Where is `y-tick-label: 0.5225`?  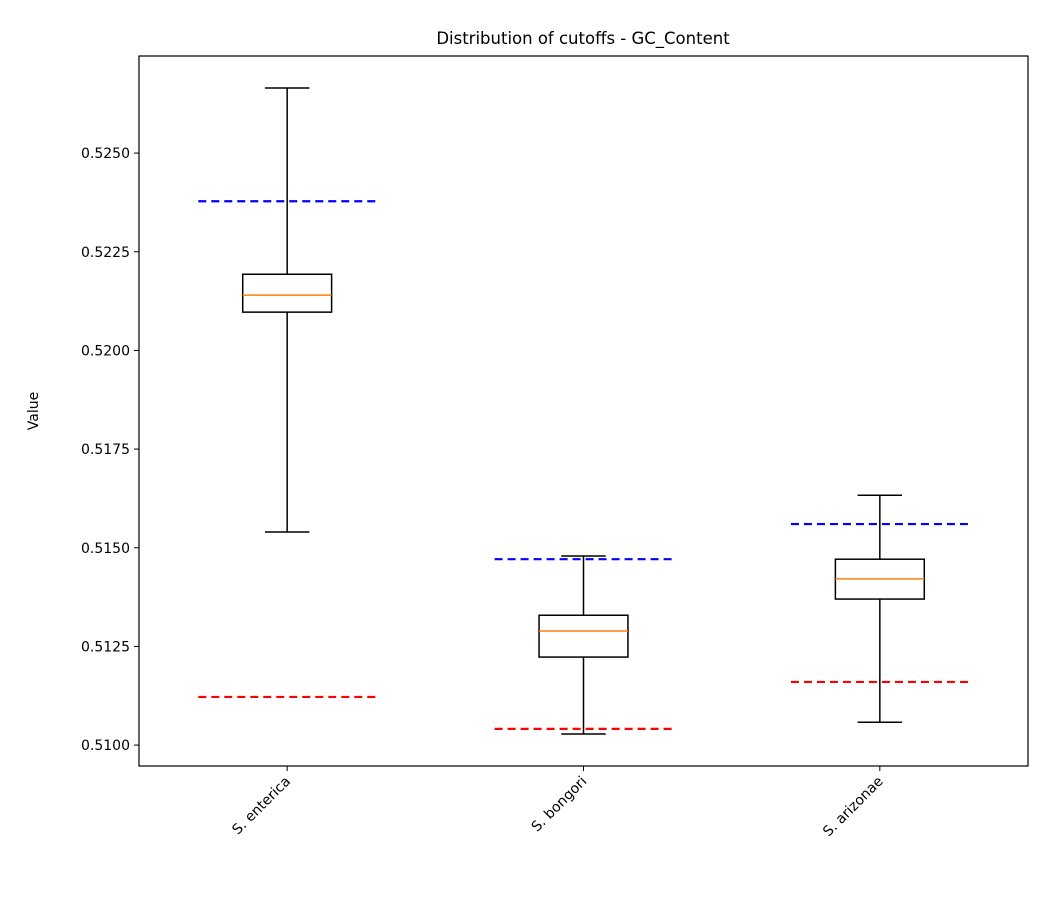 y-tick-label: 0.5225 is located at coordinates (105, 253).